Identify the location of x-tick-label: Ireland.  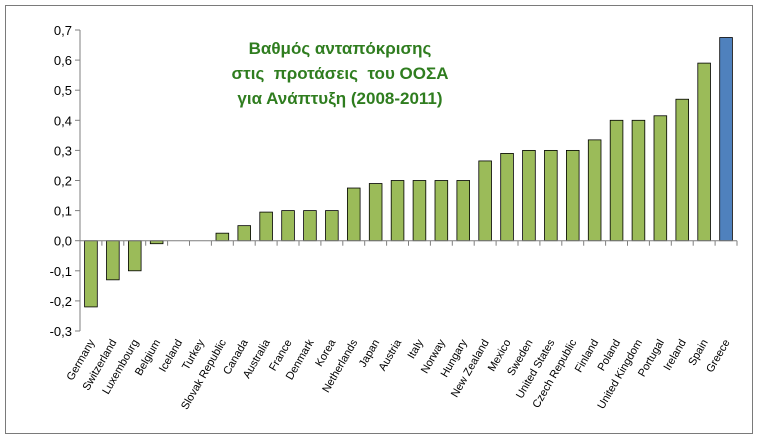
(675, 355).